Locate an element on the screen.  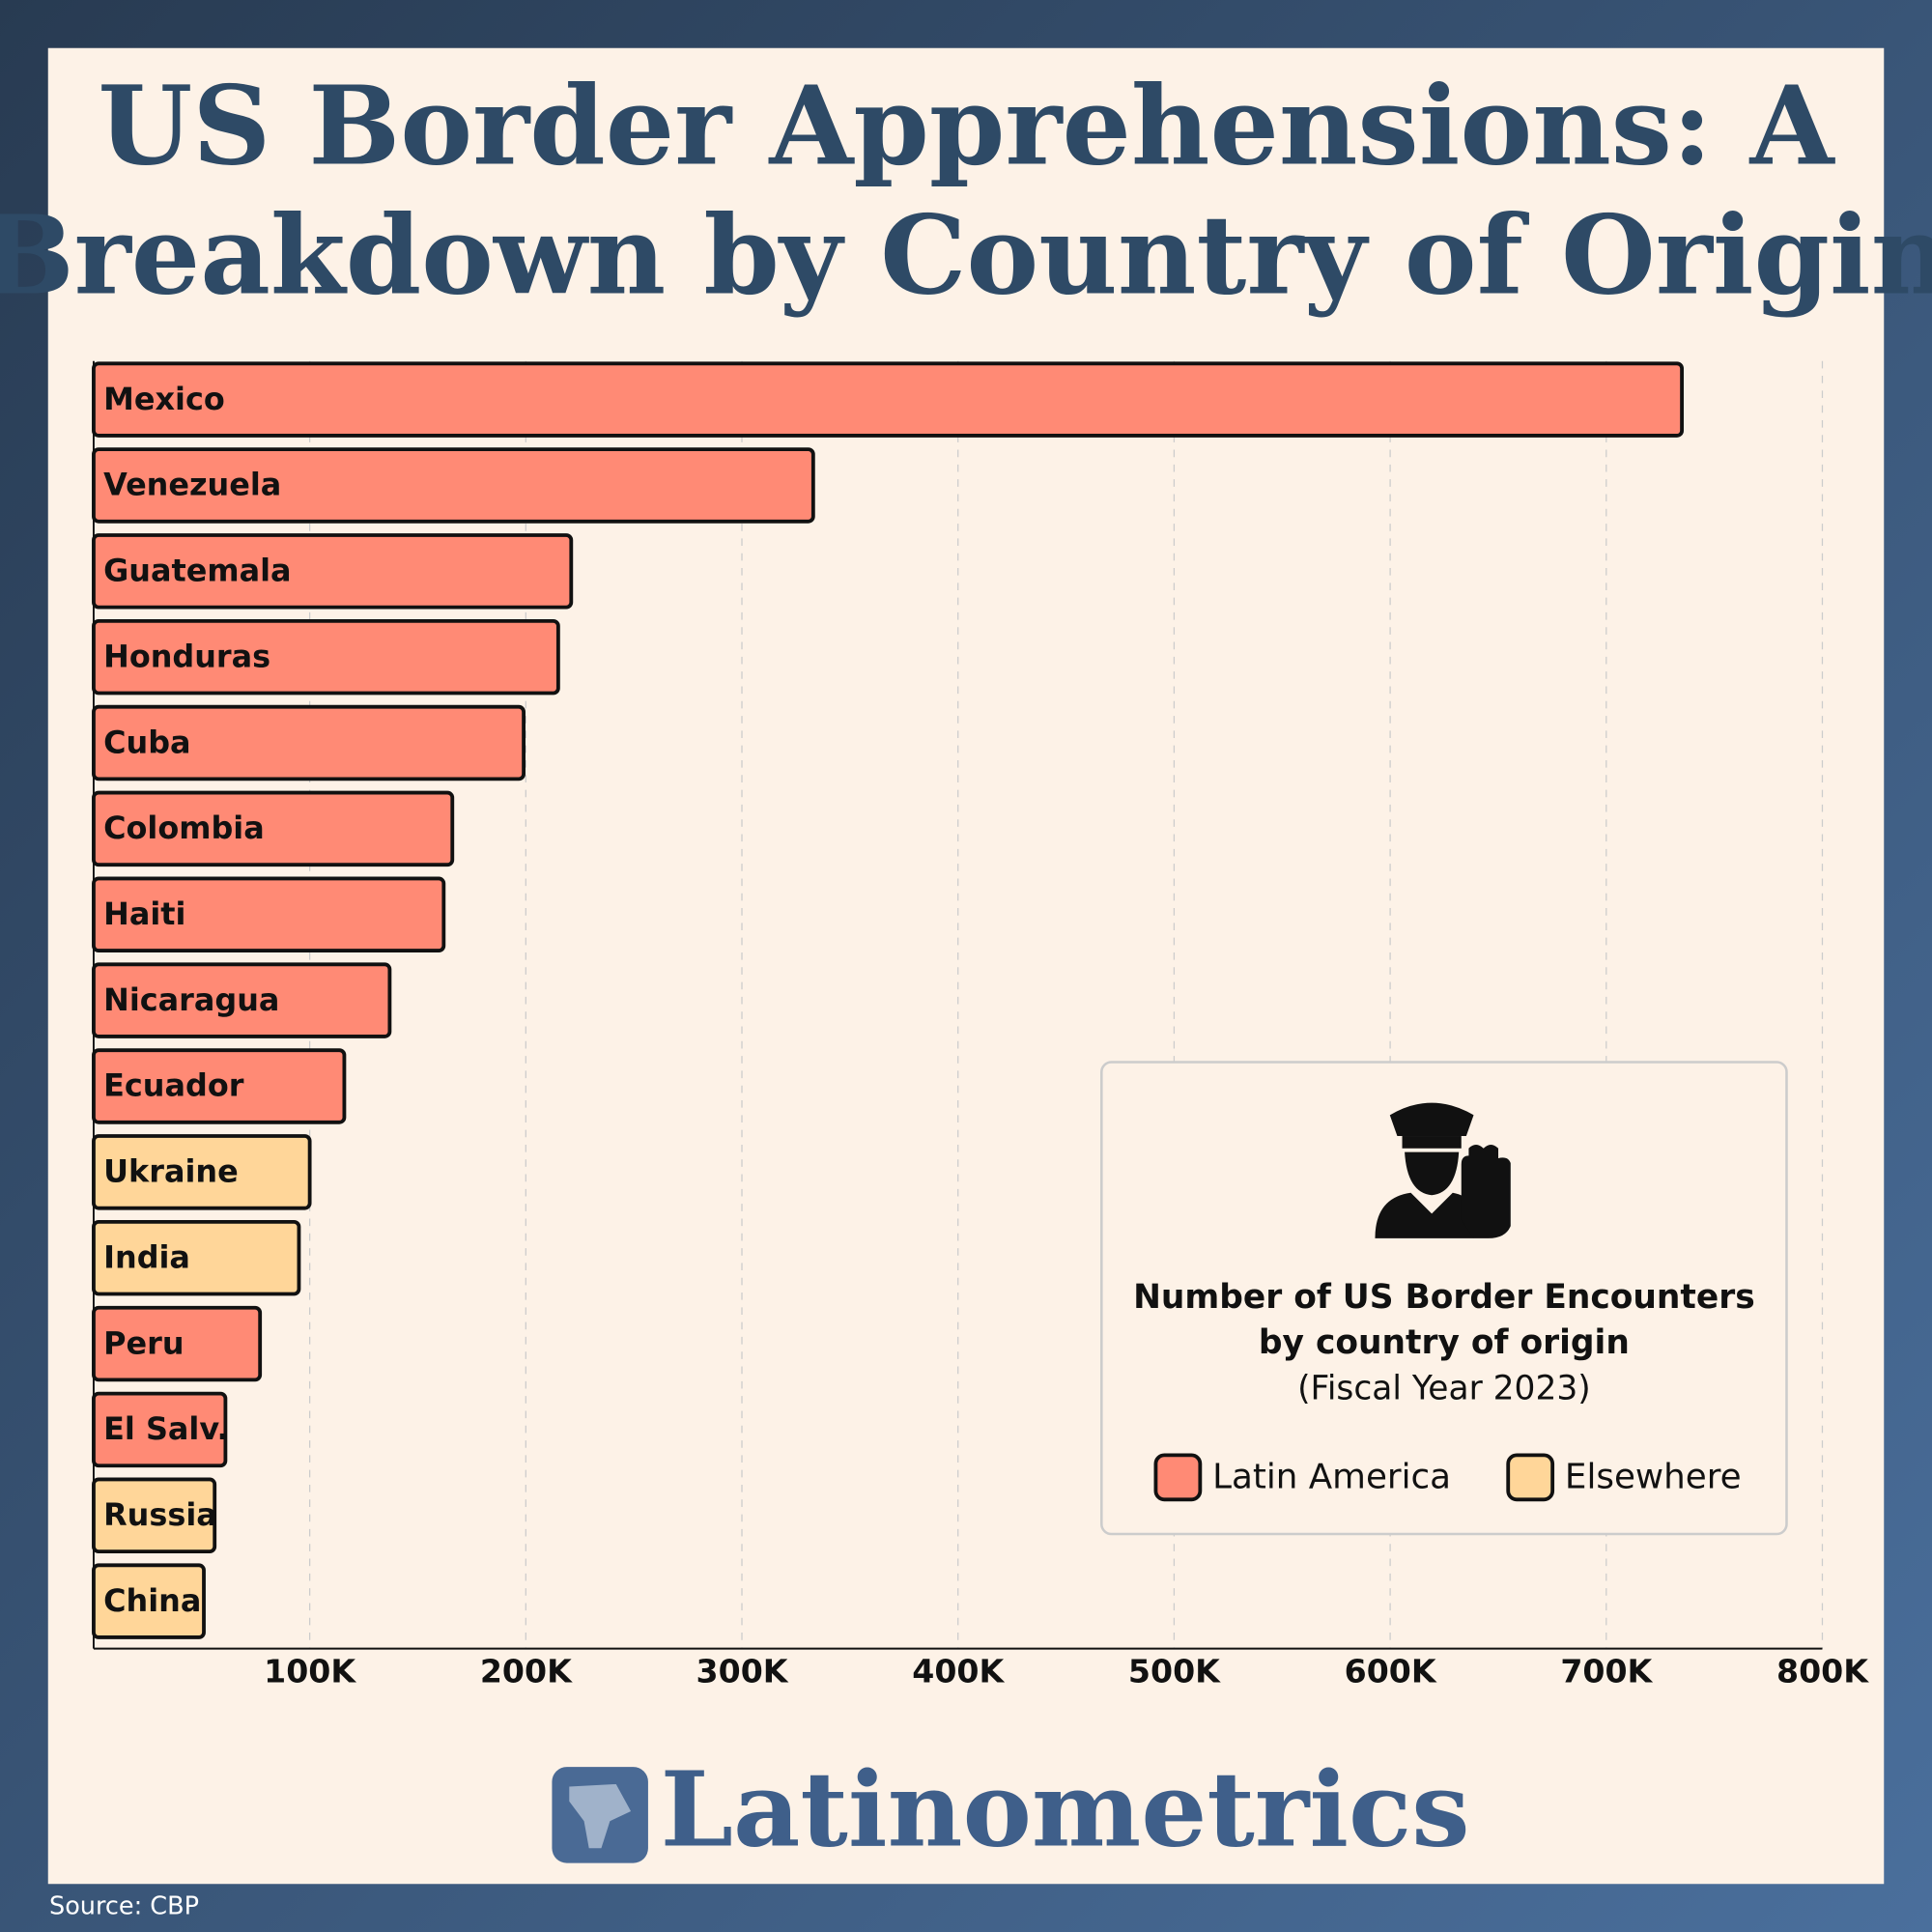
x-tick-label: 200K is located at coordinates (526, 1671).